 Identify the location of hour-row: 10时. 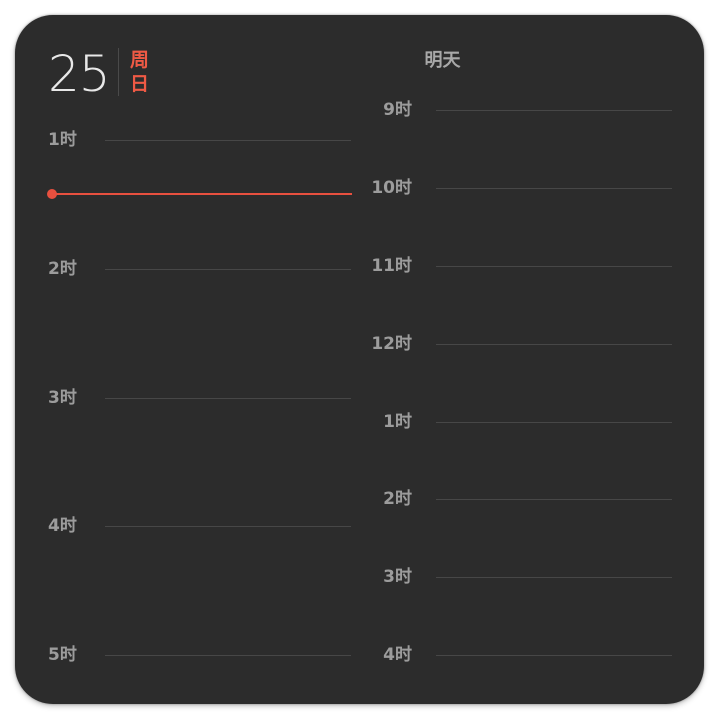
(529, 188).